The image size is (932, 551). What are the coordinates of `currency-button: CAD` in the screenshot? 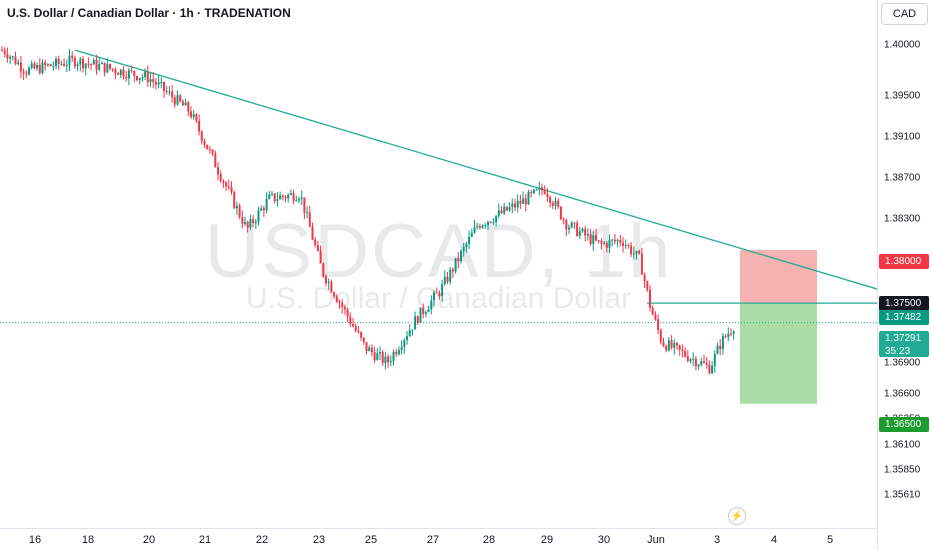 It's located at (904, 14).